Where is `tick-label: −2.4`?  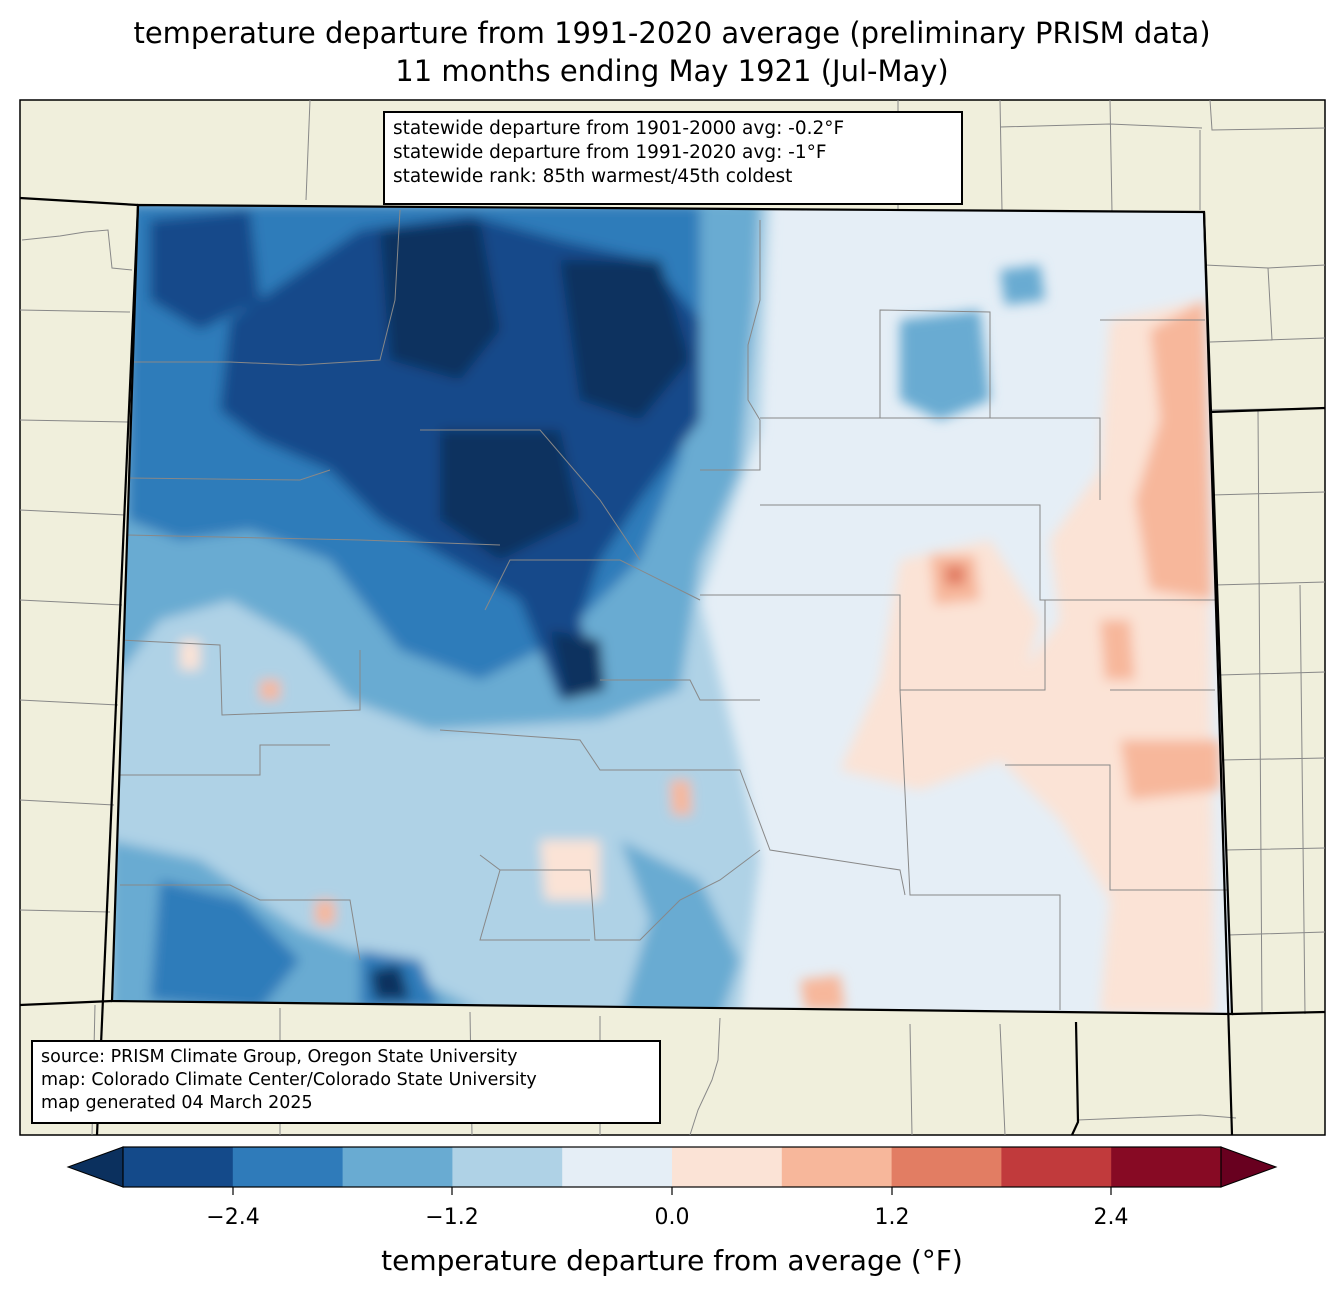 tick-label: −2.4 is located at coordinates (233, 1217).